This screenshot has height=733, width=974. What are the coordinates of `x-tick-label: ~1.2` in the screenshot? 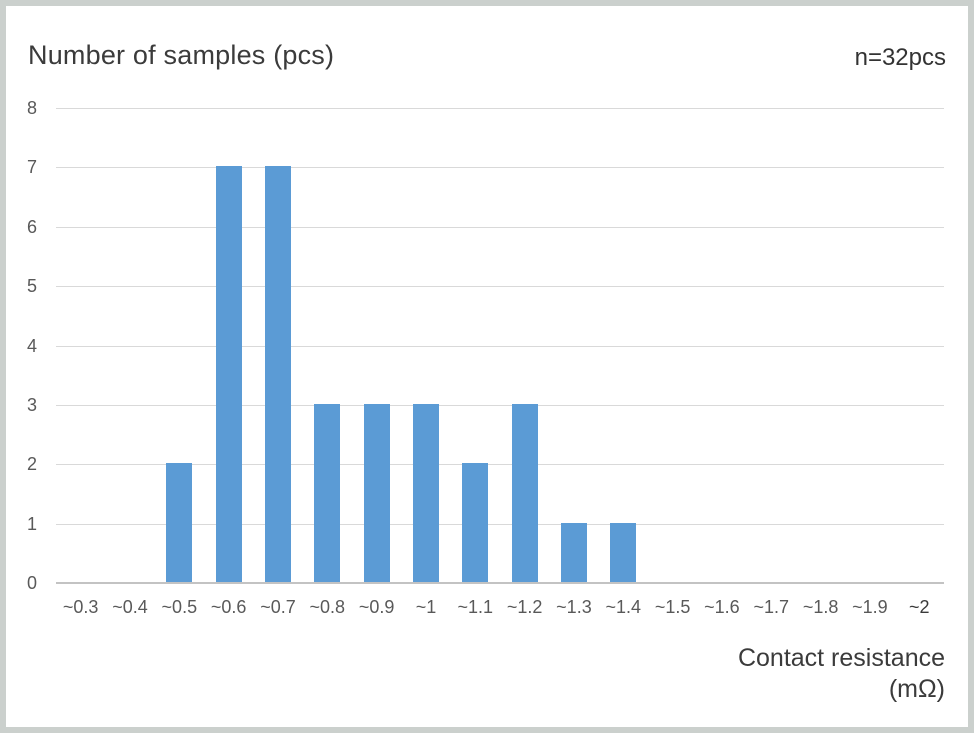 It's located at (524, 607).